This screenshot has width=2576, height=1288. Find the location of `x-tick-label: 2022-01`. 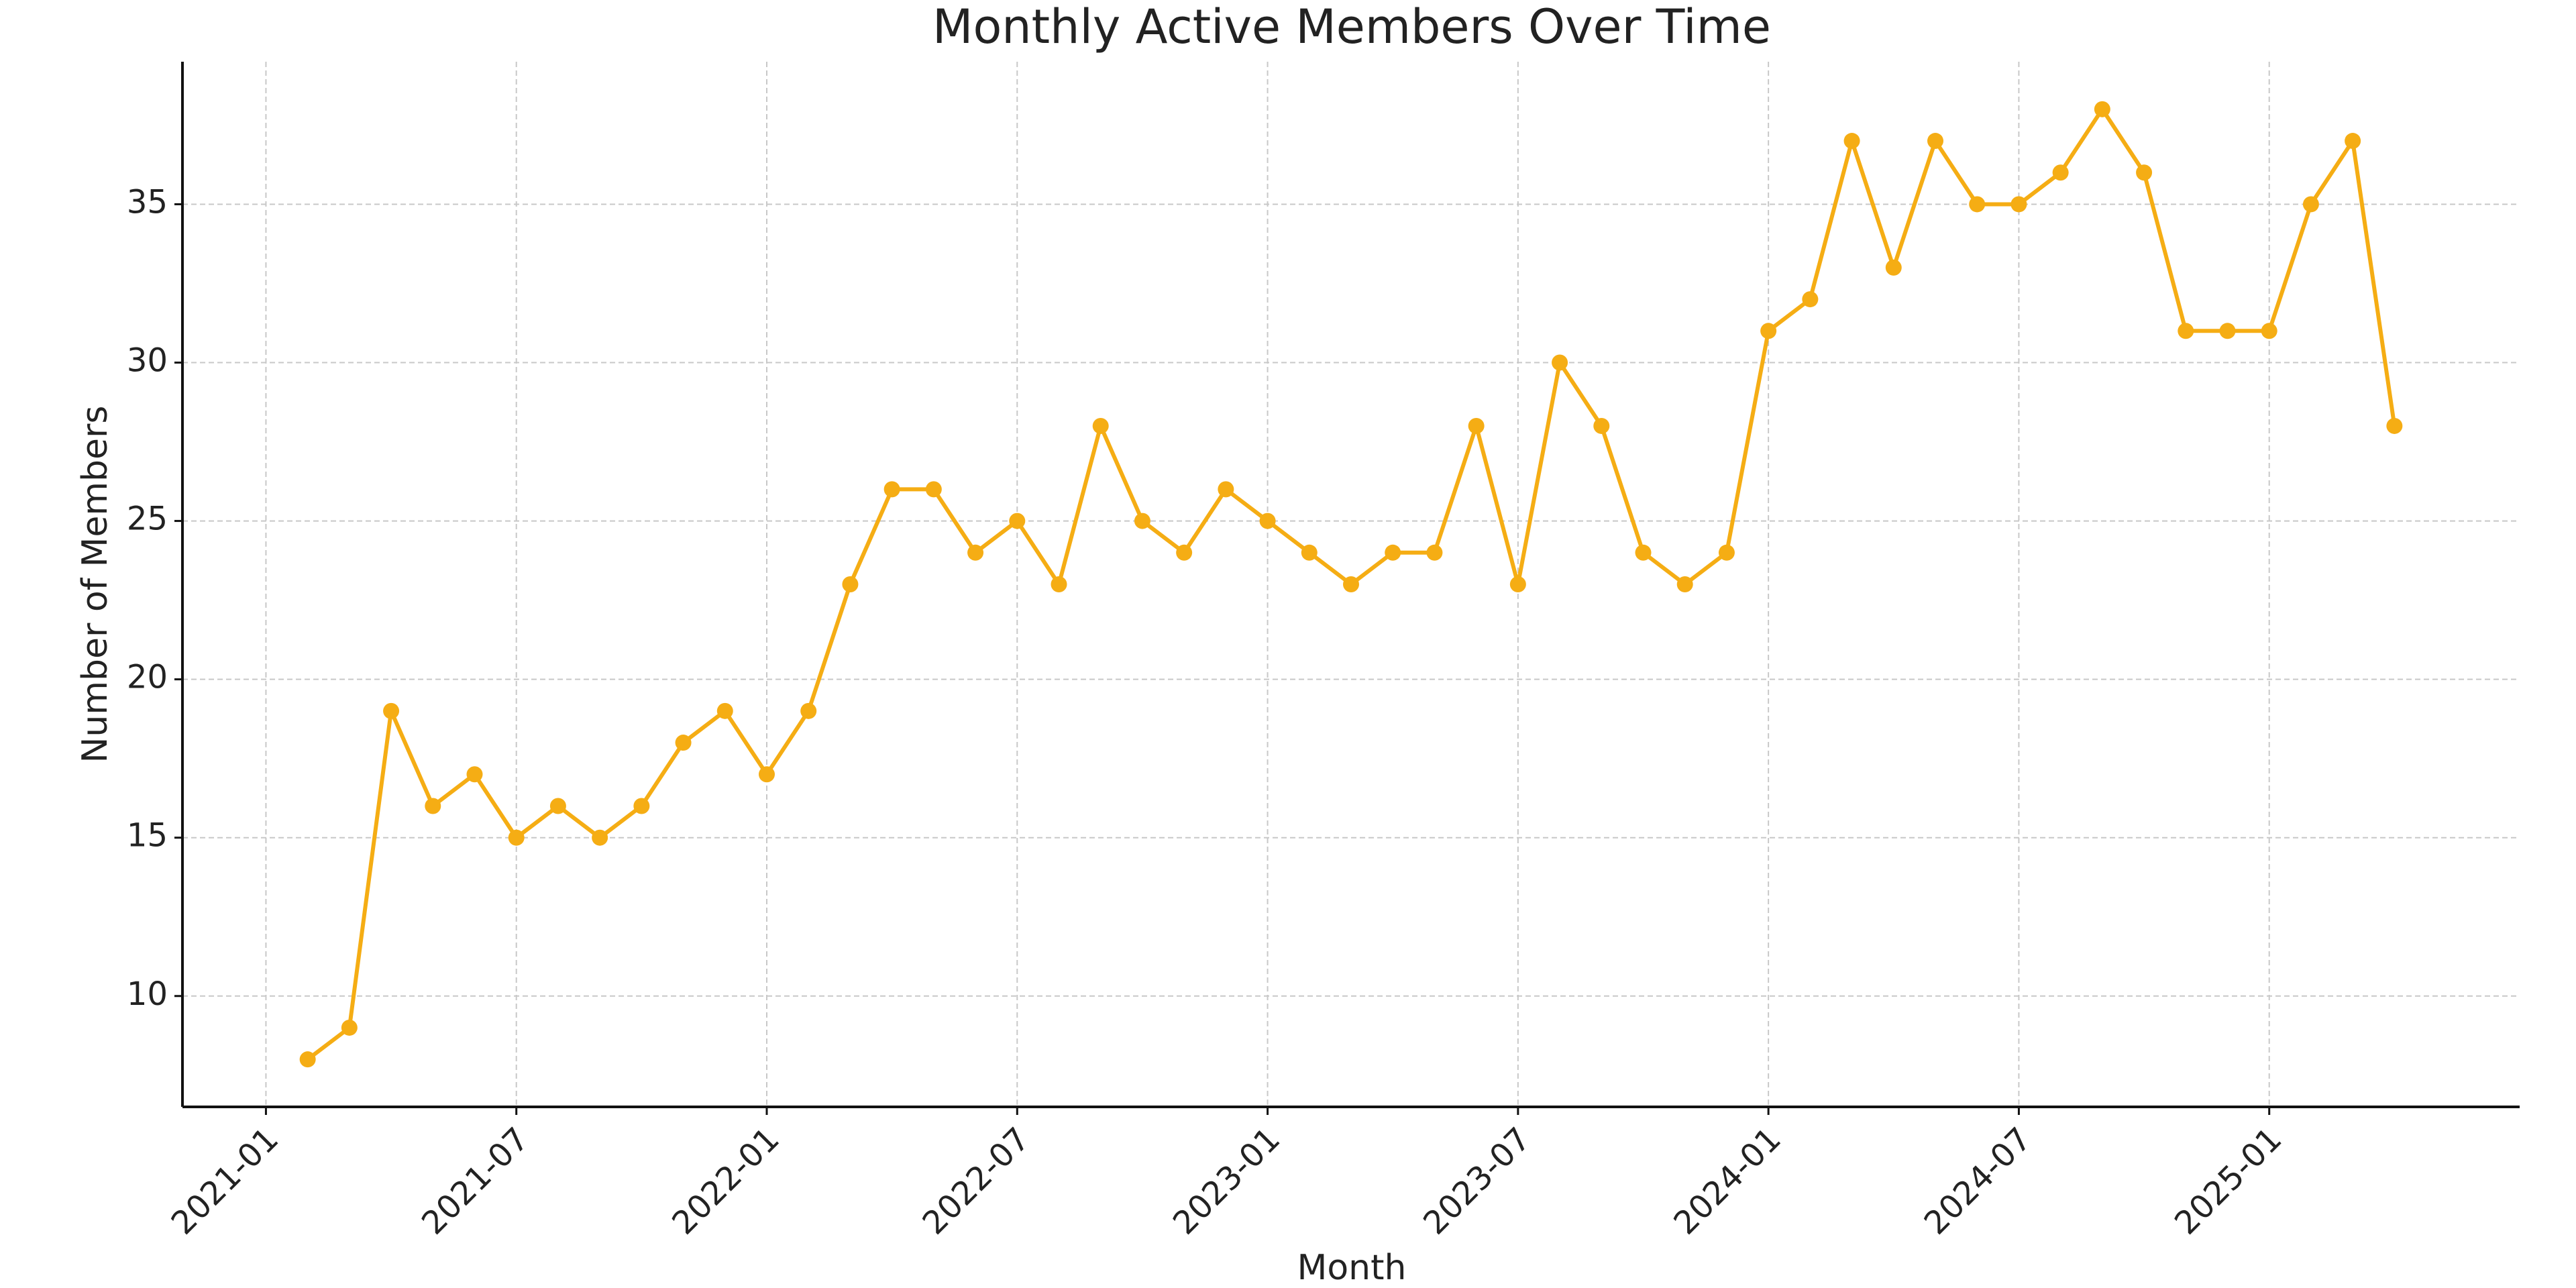

x-tick-label: 2022-01 is located at coordinates (725, 1181).